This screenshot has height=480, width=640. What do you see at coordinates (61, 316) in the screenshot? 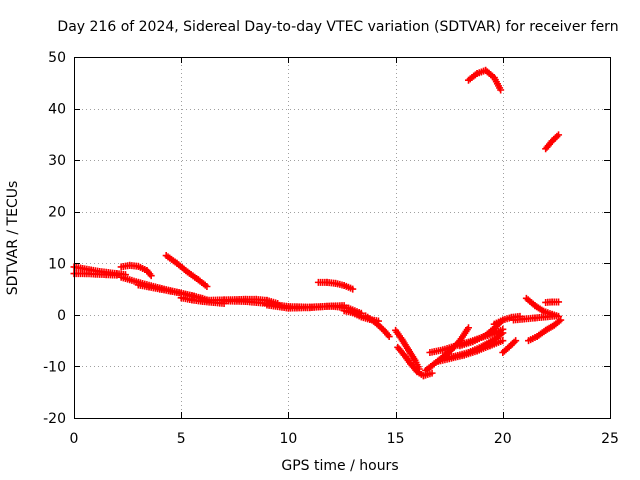
I see `y-tick-label: 0` at bounding box center [61, 316].